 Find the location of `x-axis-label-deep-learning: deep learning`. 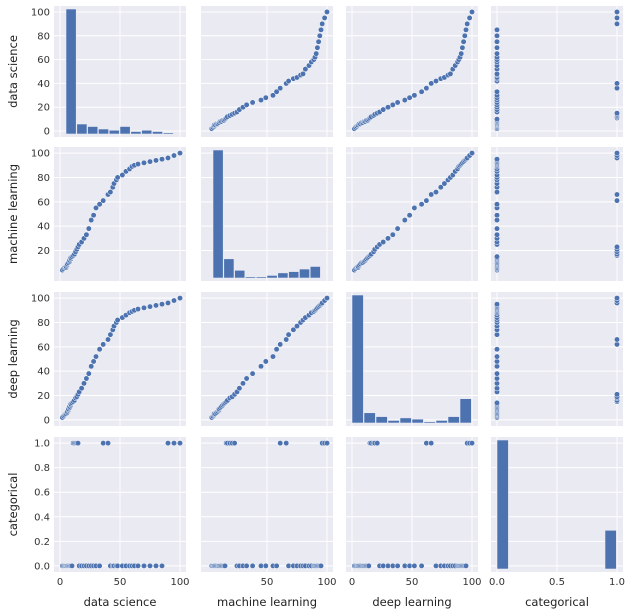

x-axis-label-deep-learning: deep learning is located at coordinates (411, 602).